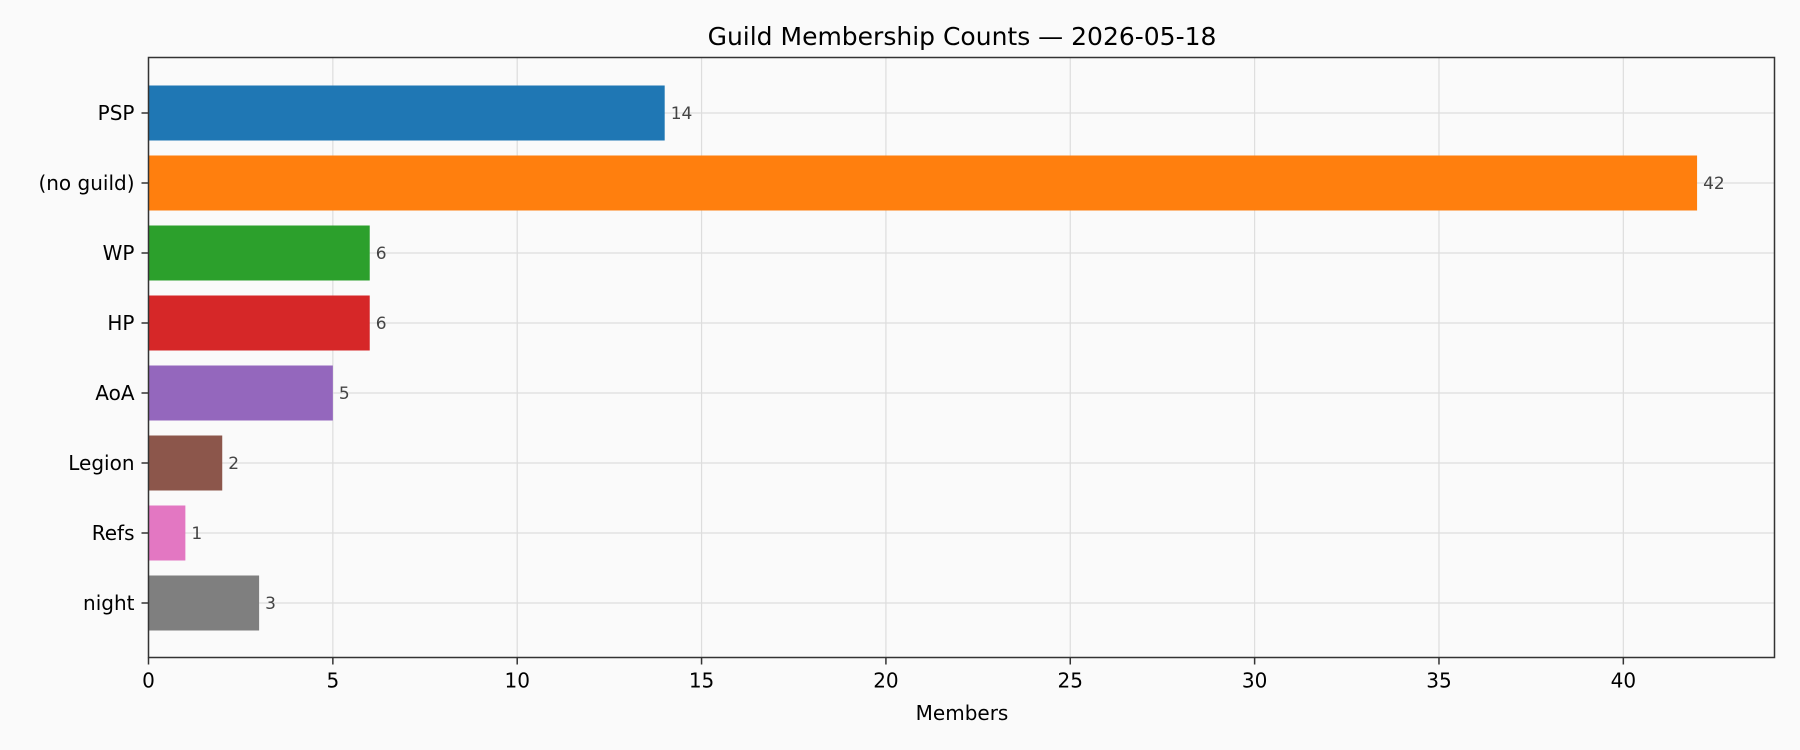 This screenshot has height=750, width=1800. I want to click on x-tick-label: 40, so click(1623, 681).